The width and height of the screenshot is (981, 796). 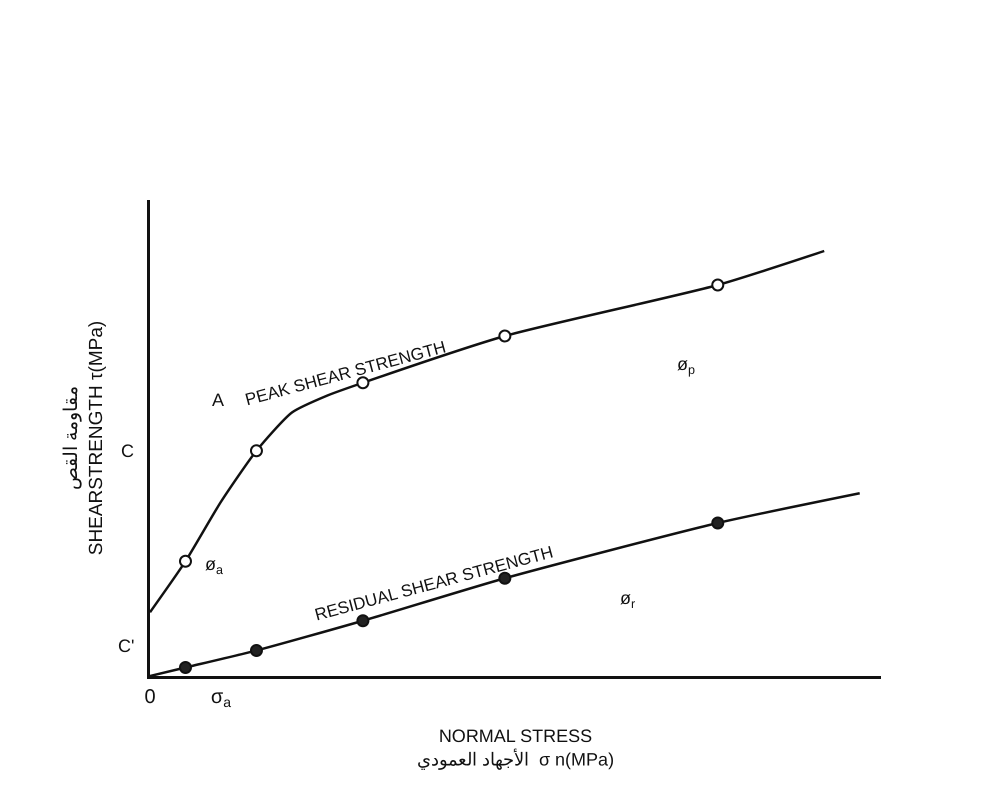 What do you see at coordinates (686, 365) in the screenshot?
I see `annotation: ø$_{p}$` at bounding box center [686, 365].